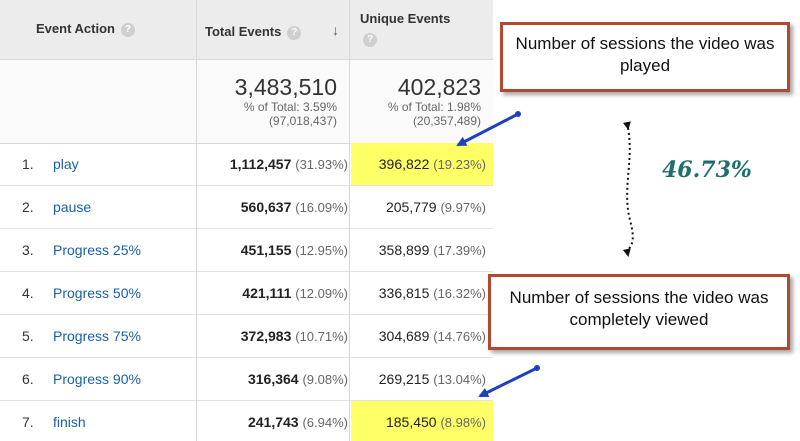 The height and width of the screenshot is (441, 800). I want to click on event-action-link: pause, so click(72, 207).